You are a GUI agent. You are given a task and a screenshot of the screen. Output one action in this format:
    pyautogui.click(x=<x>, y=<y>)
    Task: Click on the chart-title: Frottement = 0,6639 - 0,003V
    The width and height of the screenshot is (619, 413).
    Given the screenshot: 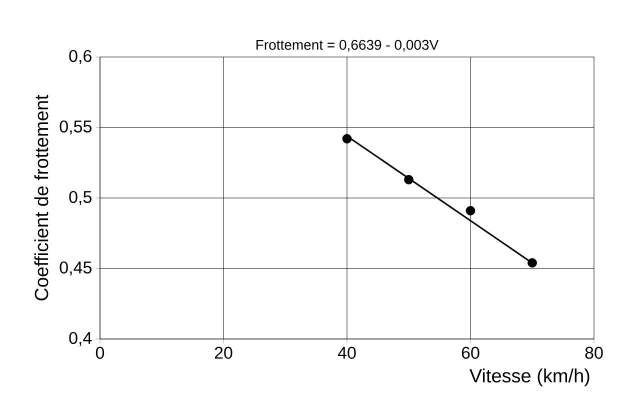 What is the action you would take?
    pyautogui.click(x=347, y=46)
    